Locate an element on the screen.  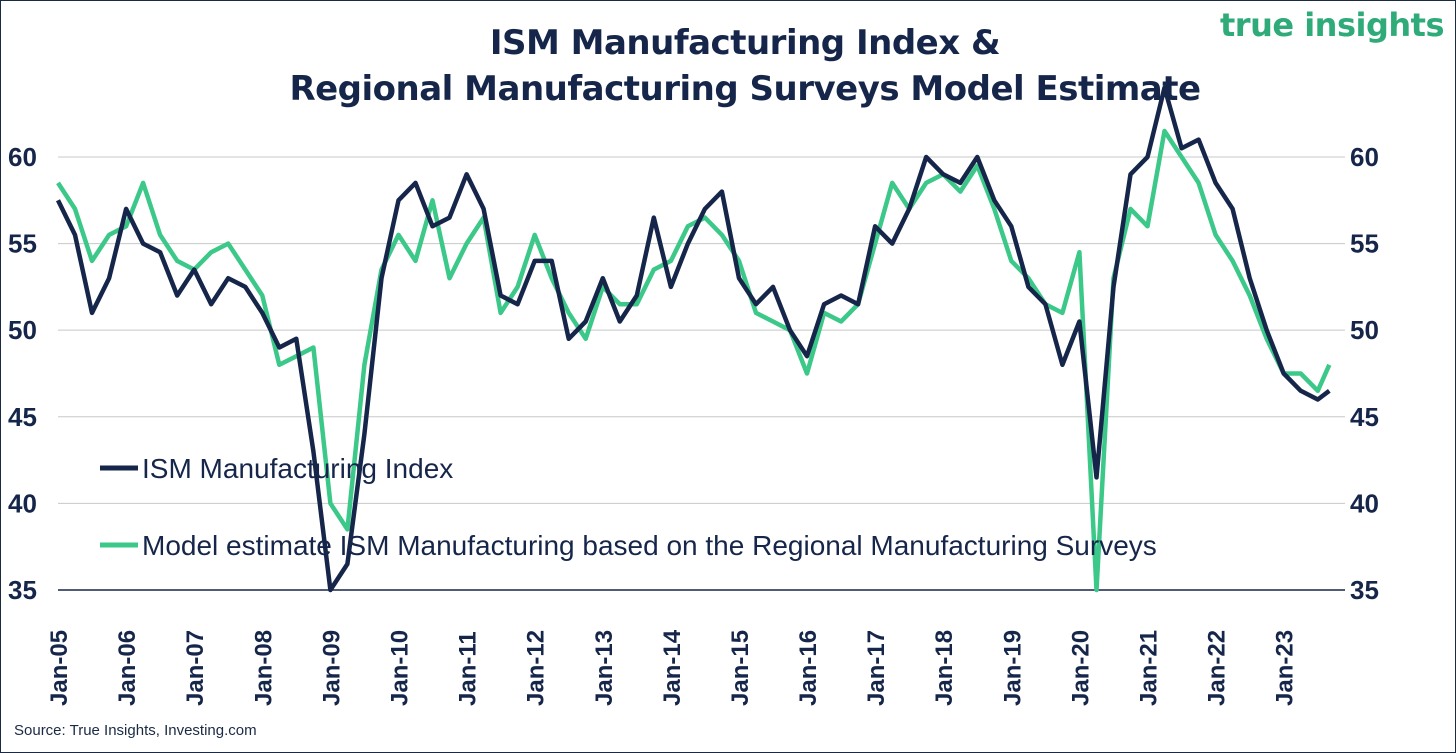
y-tick-label-right: 50 is located at coordinates (1364, 330).